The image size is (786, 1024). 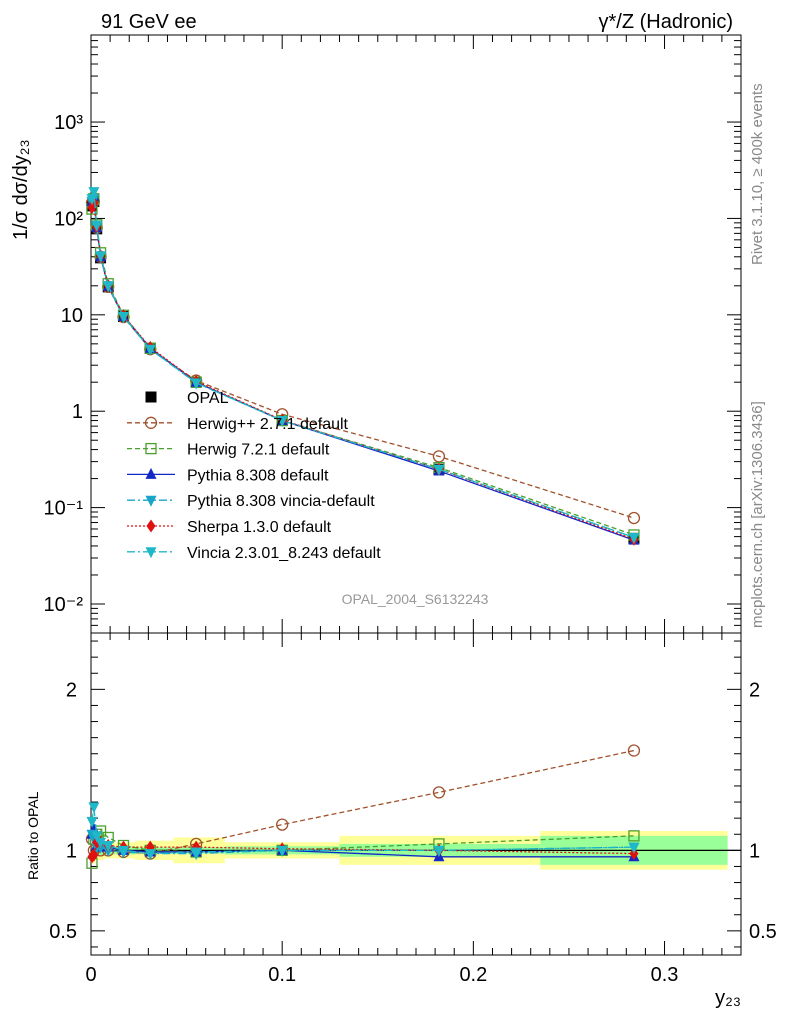 I want to click on xtick-label: 0.3, so click(x=665, y=975).